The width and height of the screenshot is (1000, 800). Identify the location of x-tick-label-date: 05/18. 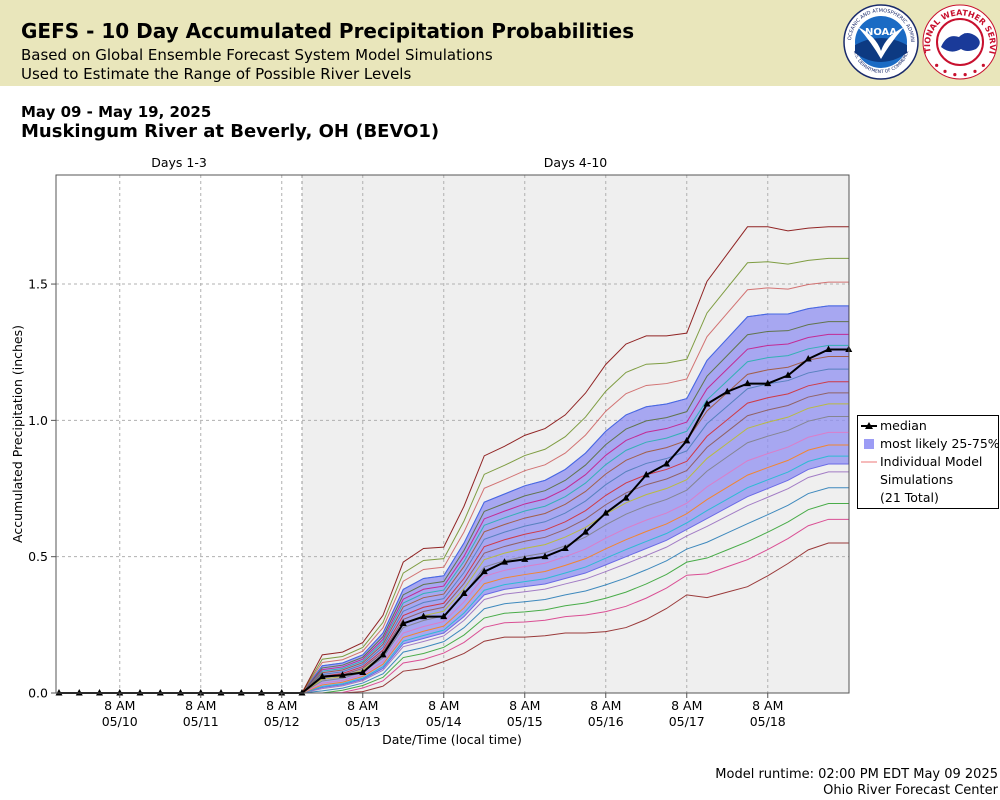
(768, 721).